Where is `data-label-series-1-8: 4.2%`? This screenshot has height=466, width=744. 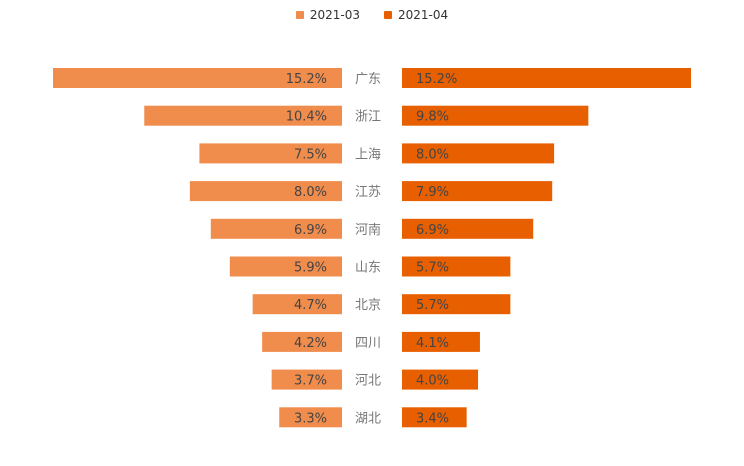 data-label-series-1-8: 4.2% is located at coordinates (310, 343).